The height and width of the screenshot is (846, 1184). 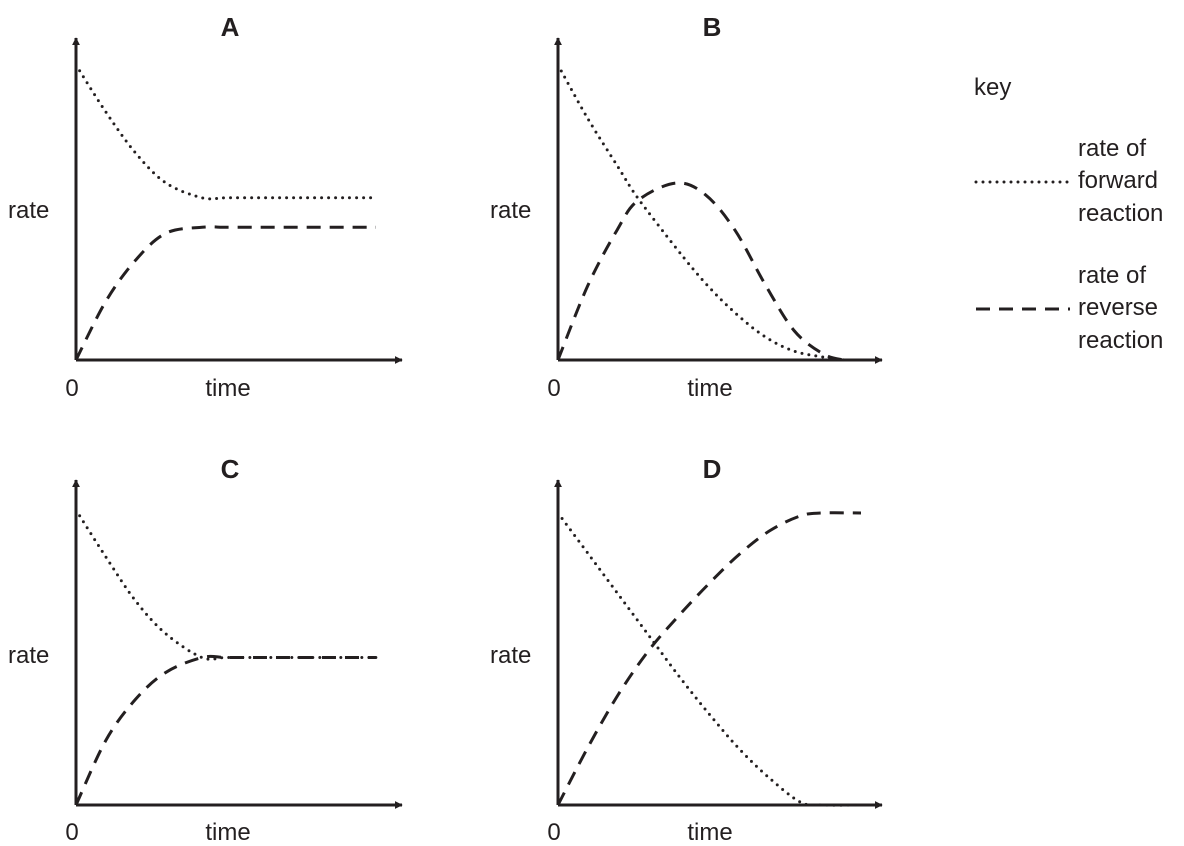 I want to click on panel-a-x-tick-0: 0, so click(x=71, y=388).